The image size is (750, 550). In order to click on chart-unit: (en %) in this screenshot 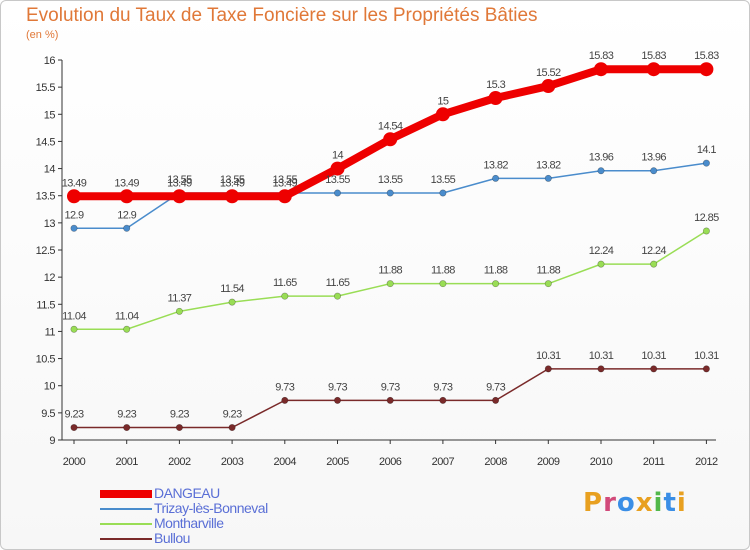, I will do `click(42, 35)`.